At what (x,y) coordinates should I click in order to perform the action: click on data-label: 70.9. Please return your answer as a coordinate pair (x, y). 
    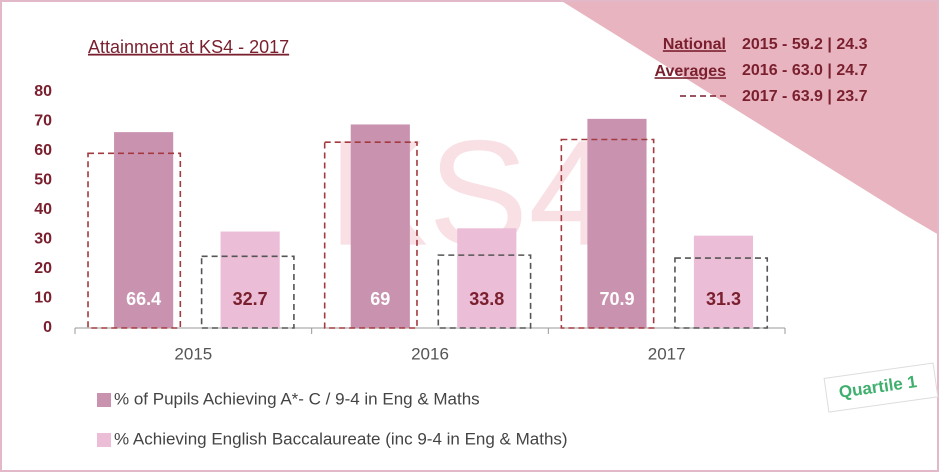
    Looking at the image, I should click on (616, 299).